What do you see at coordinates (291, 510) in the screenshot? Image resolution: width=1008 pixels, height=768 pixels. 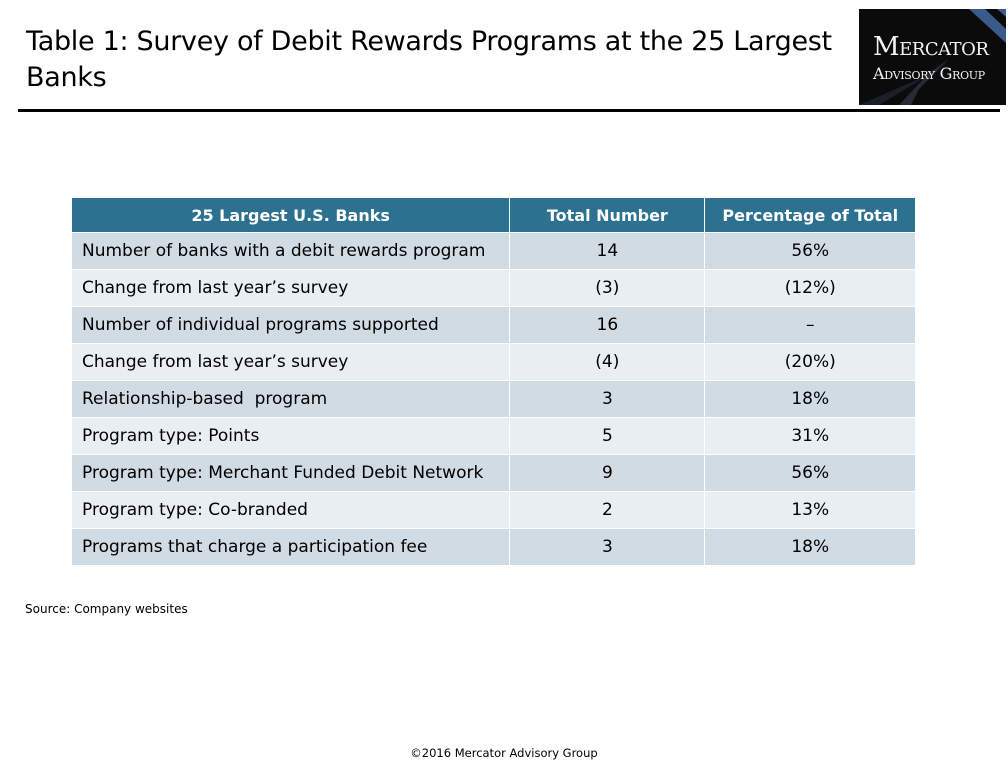 I see `row-label: Program type: Co-branded` at bounding box center [291, 510].